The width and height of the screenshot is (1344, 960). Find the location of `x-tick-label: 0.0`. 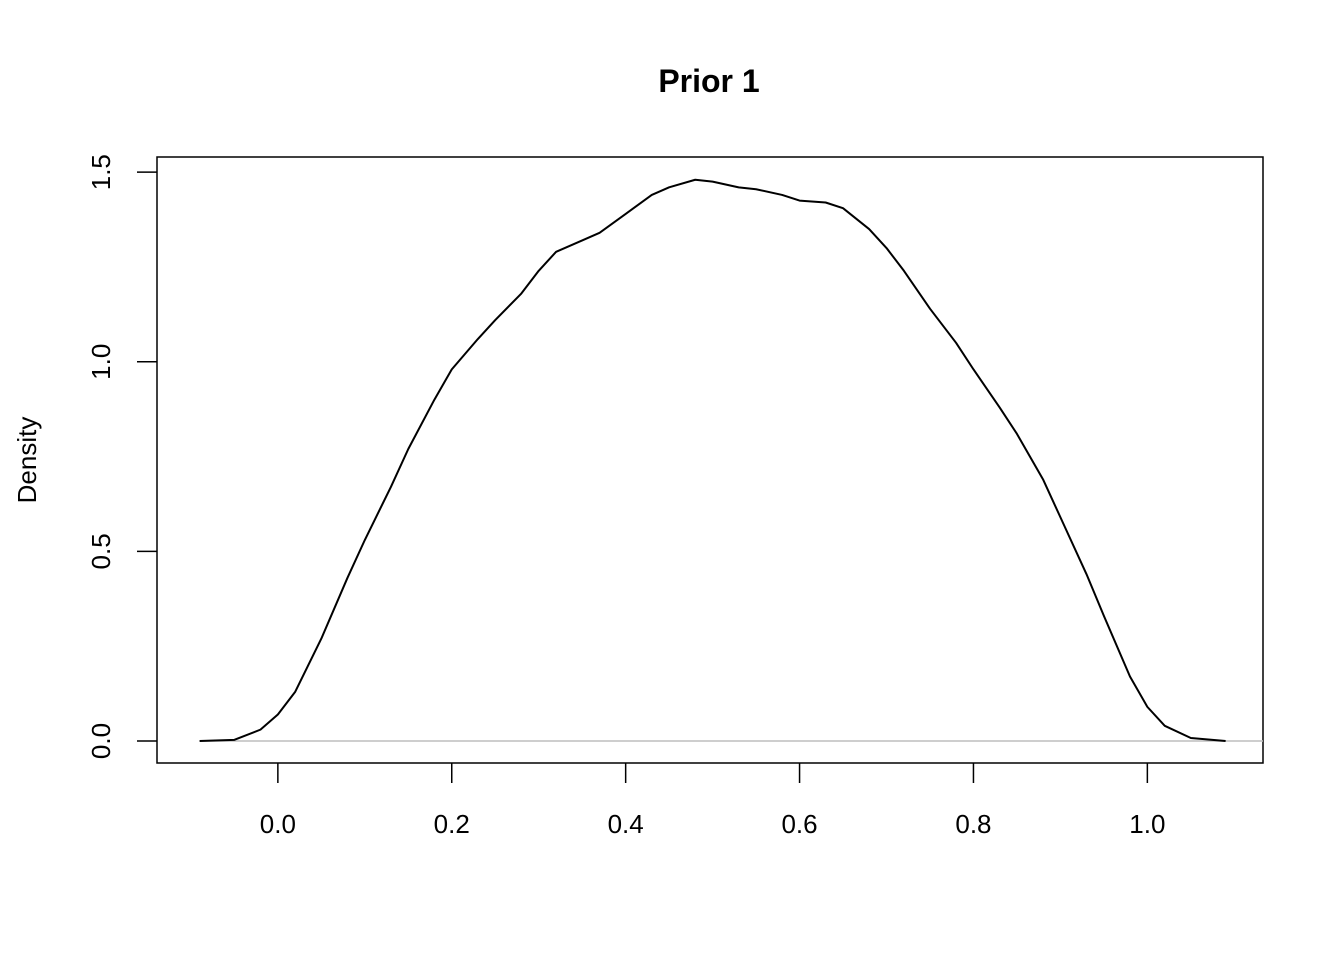

x-tick-label: 0.0 is located at coordinates (278, 824).